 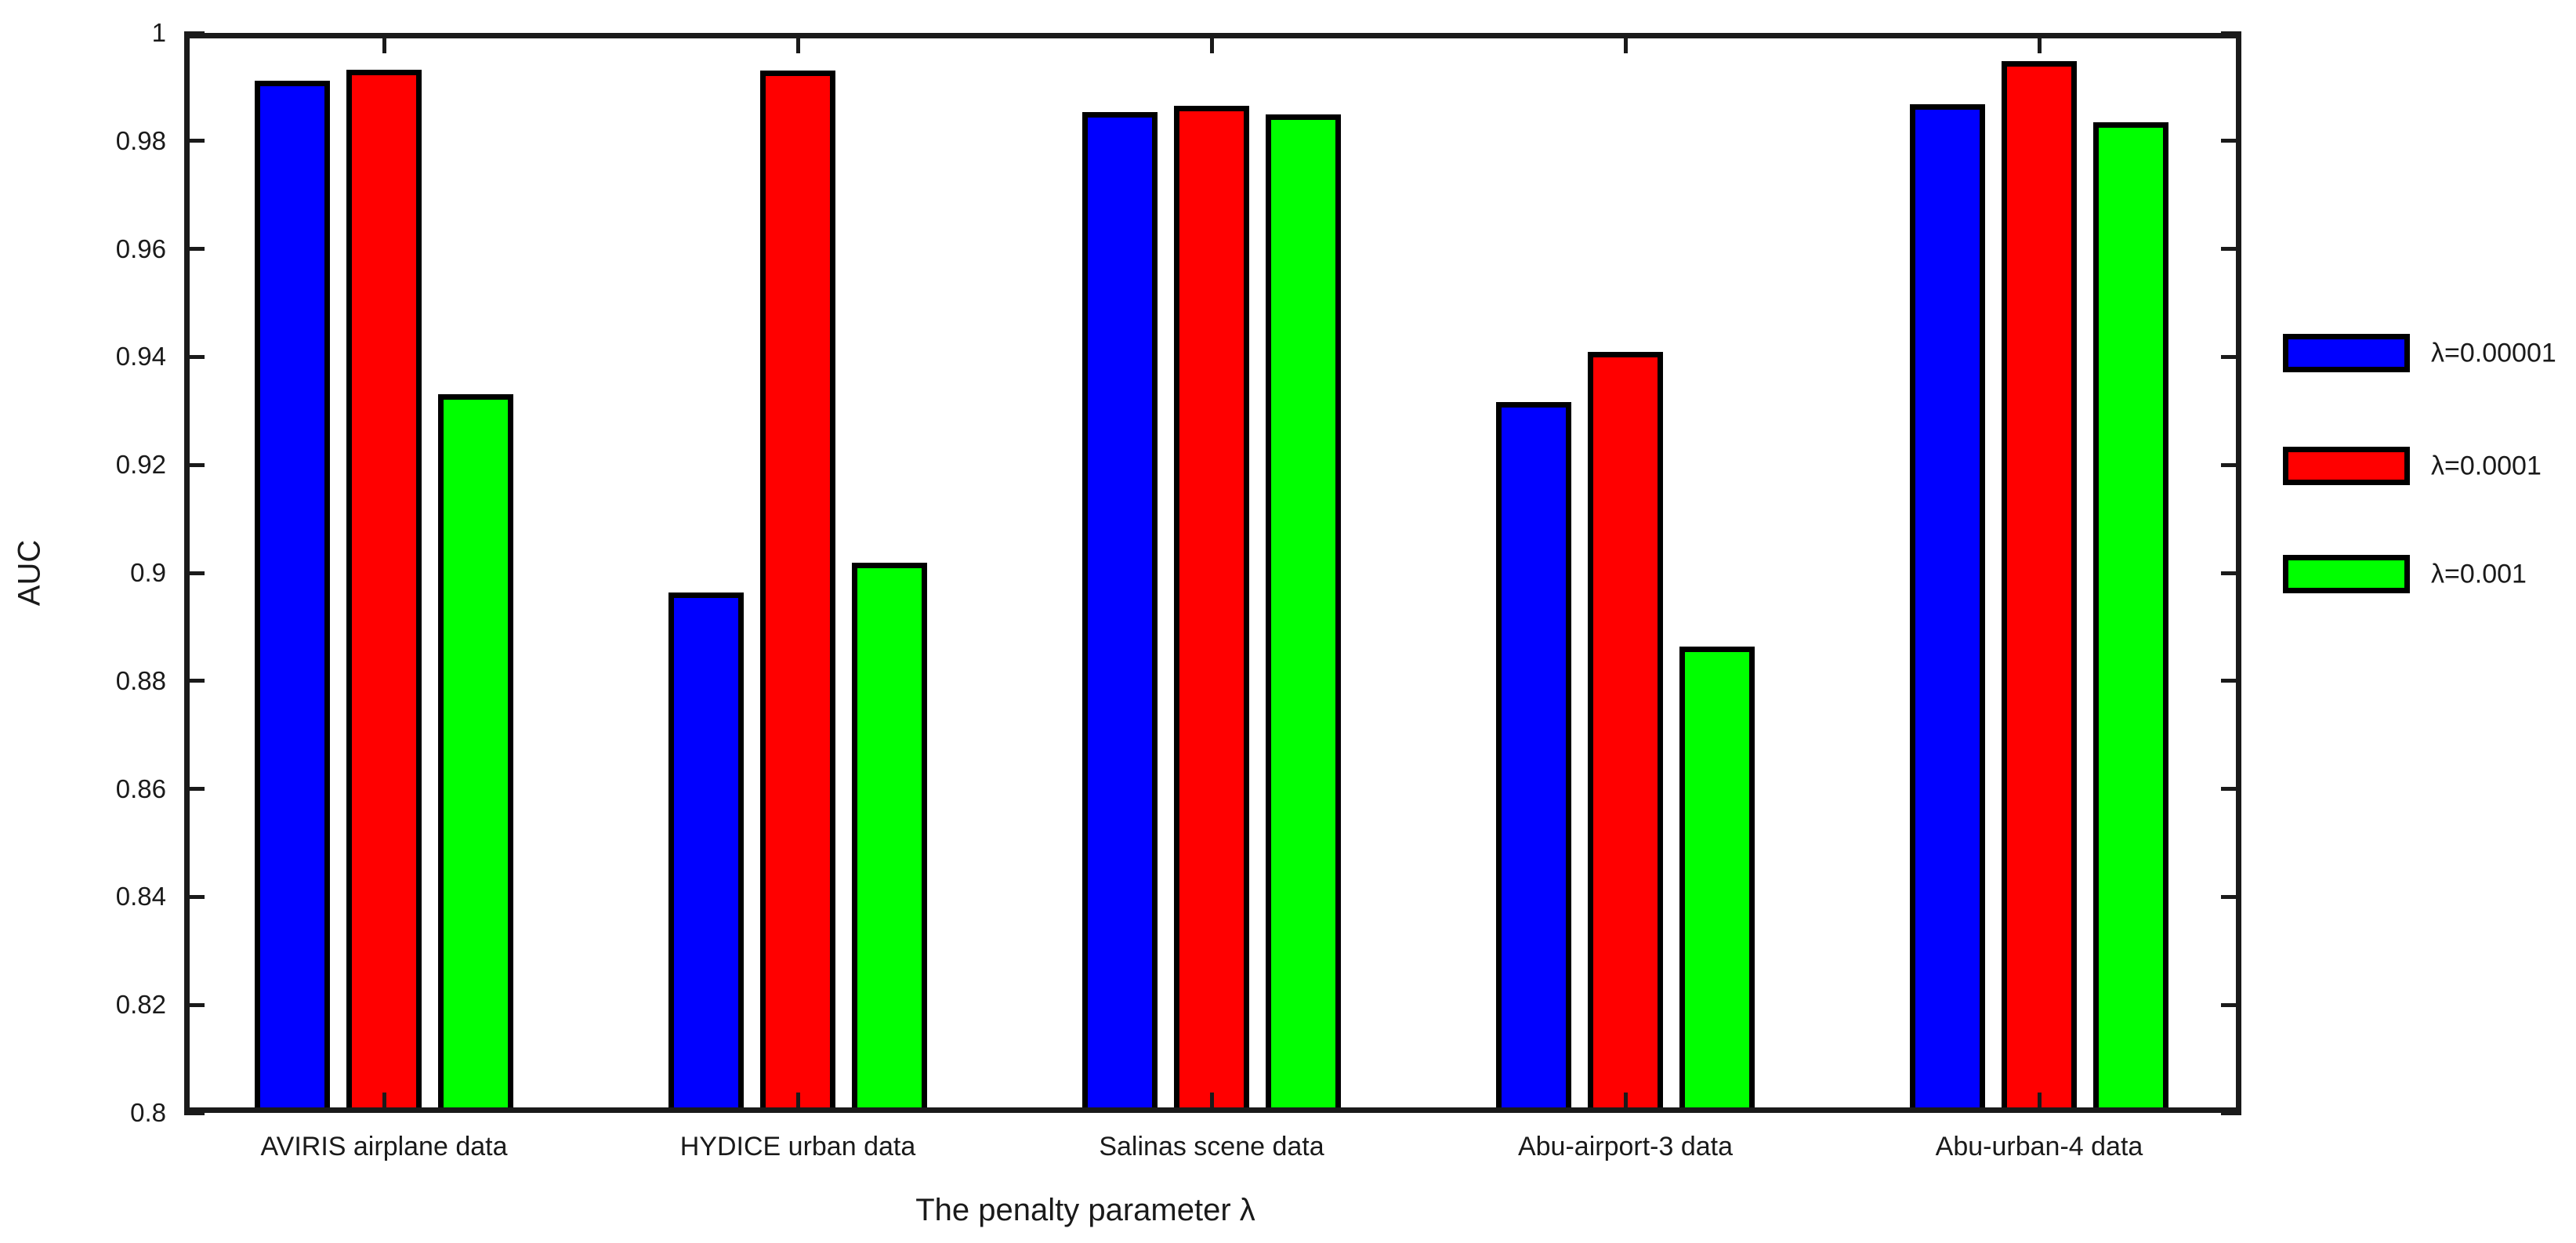 I want to click on y-tick-left-0.98, so click(x=194, y=141).